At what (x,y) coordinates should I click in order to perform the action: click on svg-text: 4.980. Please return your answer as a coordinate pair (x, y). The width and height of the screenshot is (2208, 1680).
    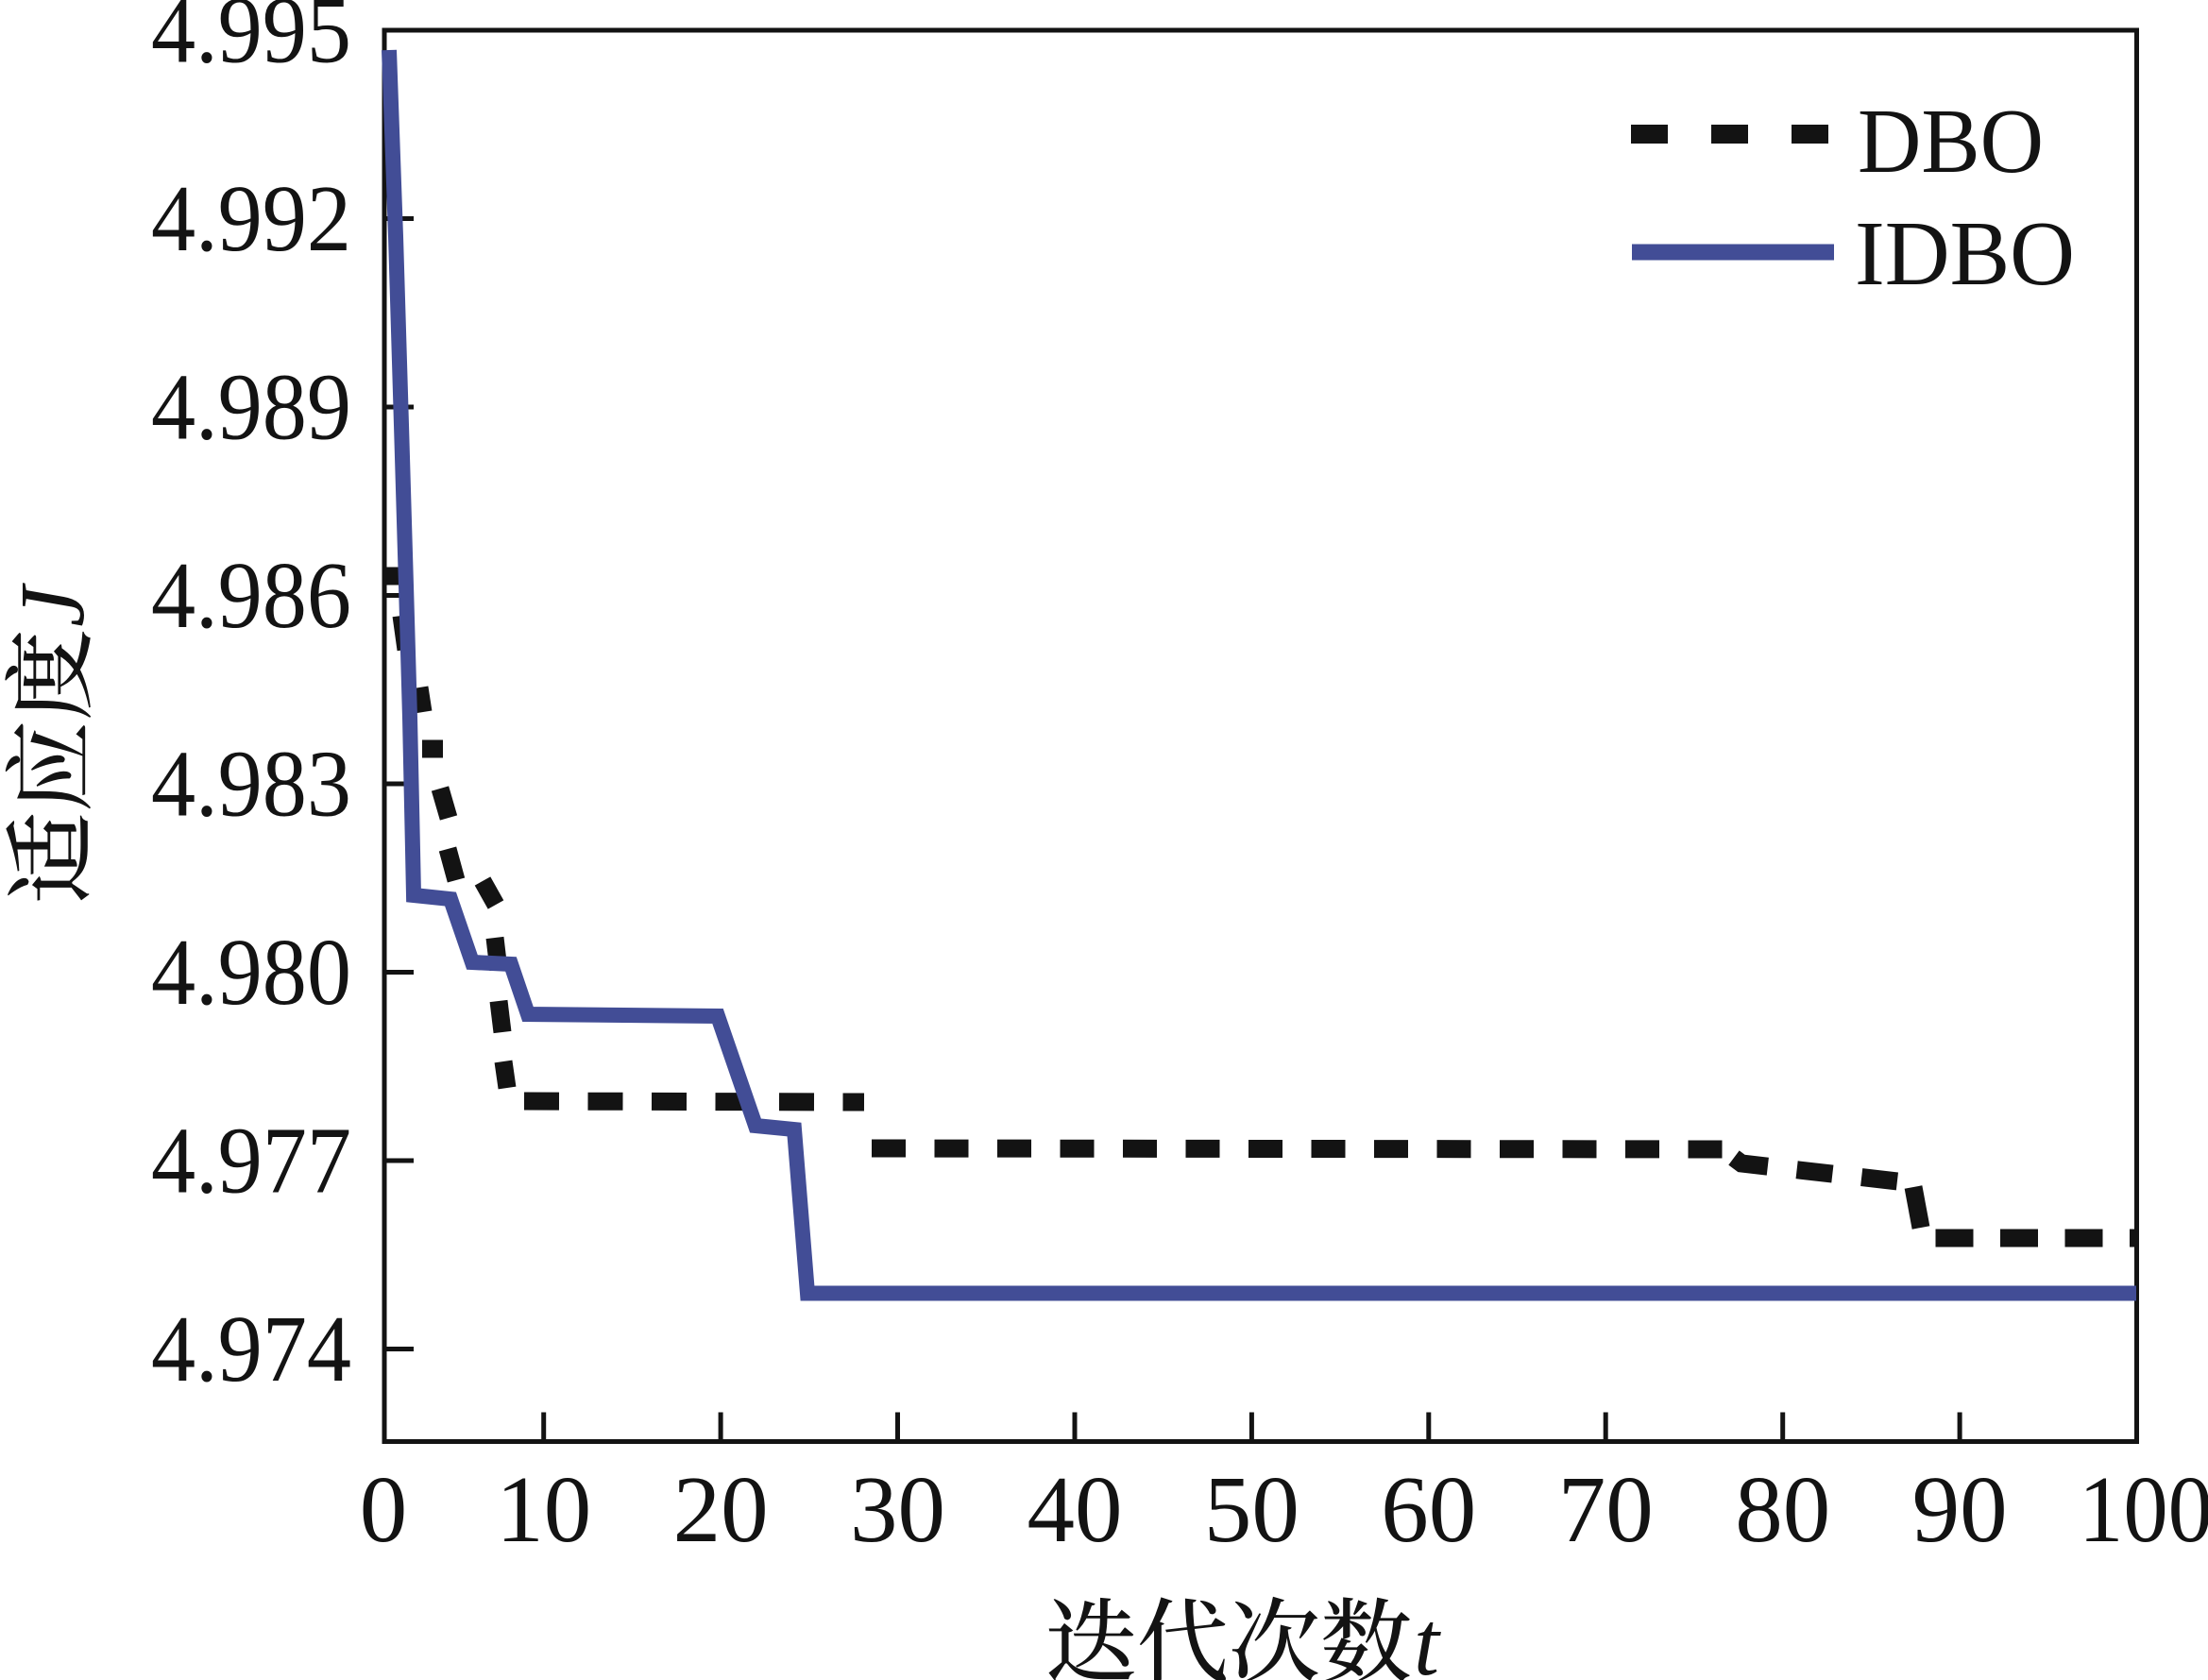
    Looking at the image, I should click on (251, 972).